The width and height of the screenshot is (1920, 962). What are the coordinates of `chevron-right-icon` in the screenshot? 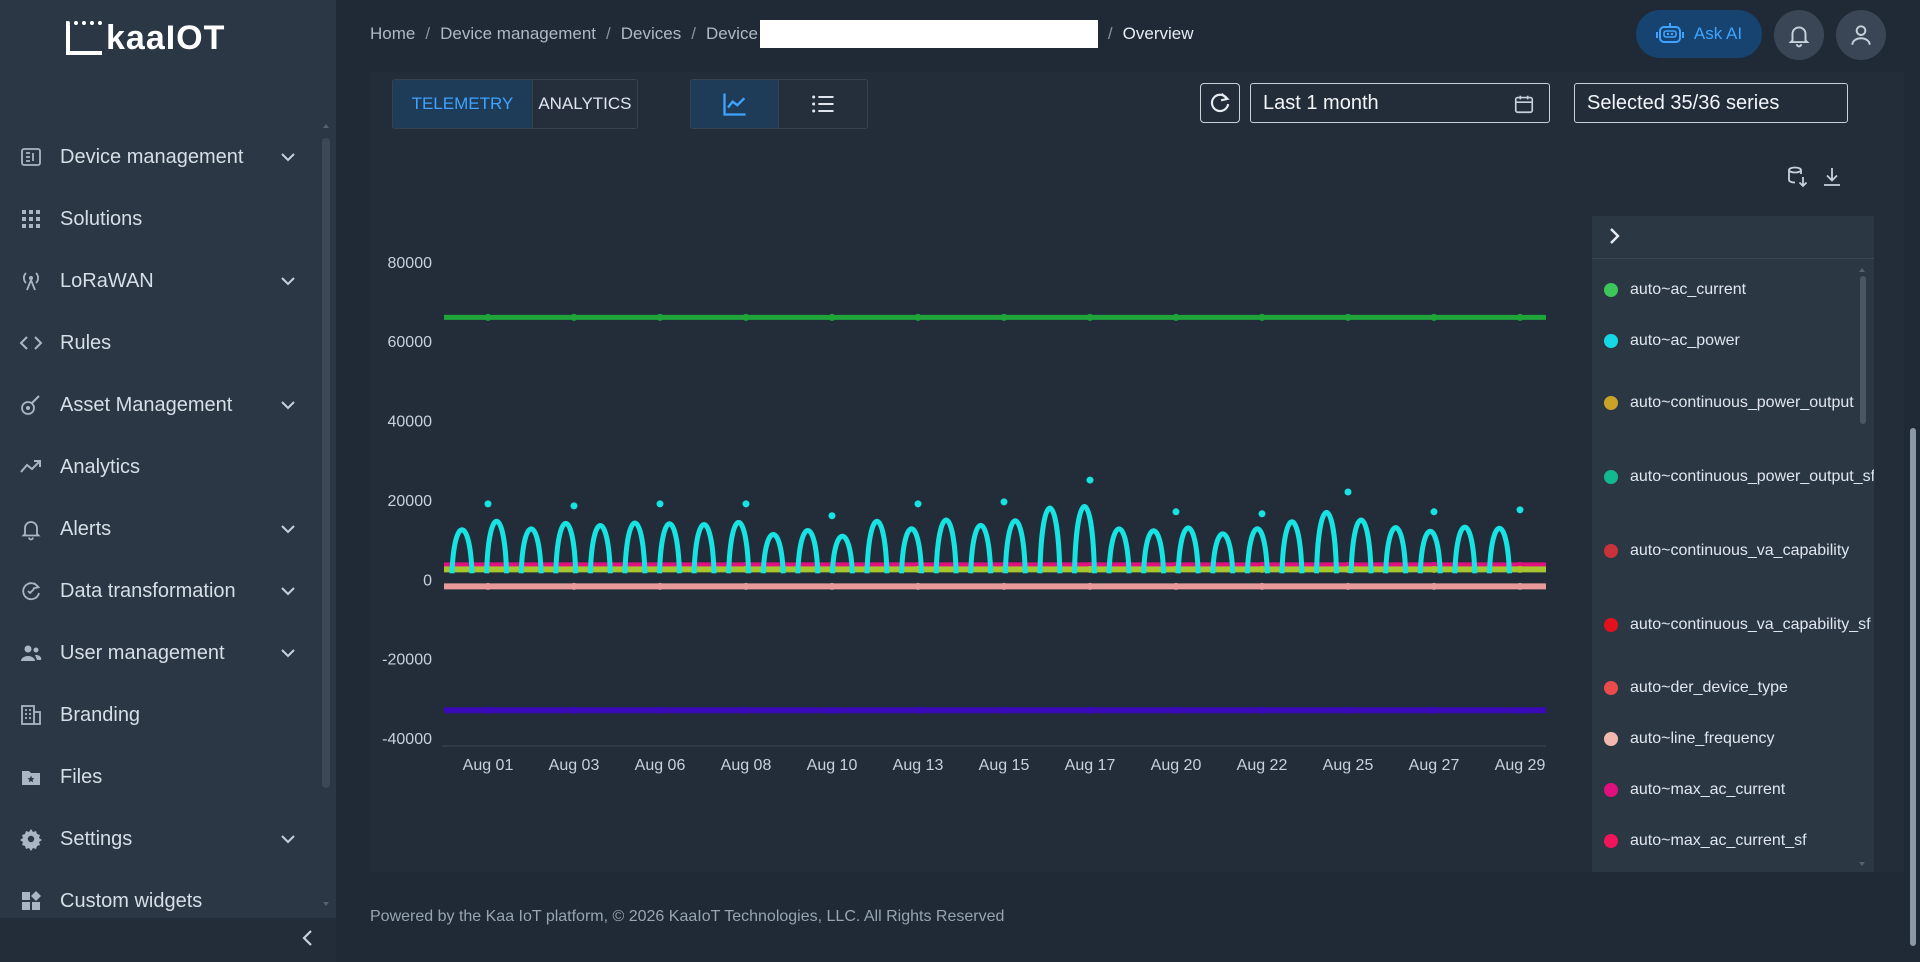 It's located at (1614, 236).